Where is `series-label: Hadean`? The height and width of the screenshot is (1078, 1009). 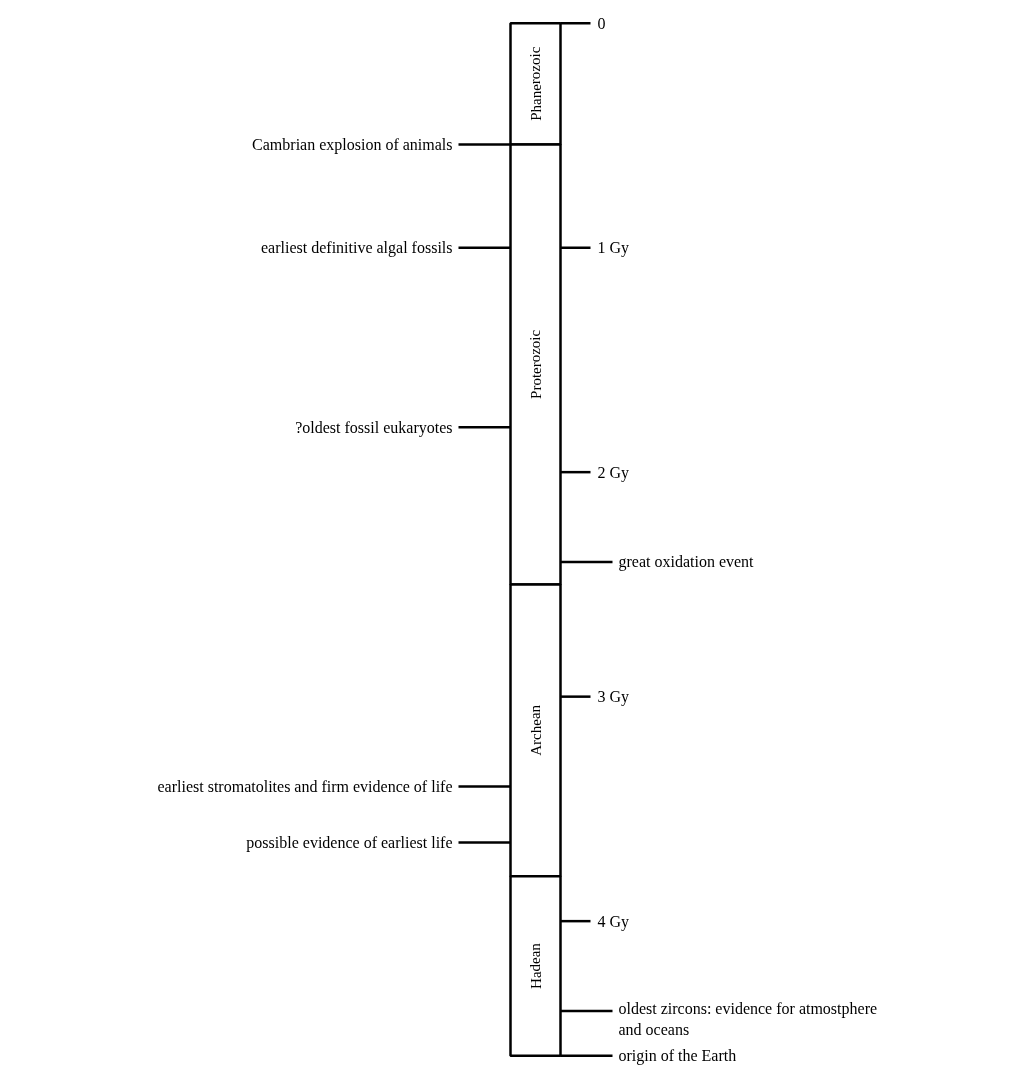 series-label: Hadean is located at coordinates (535, 965).